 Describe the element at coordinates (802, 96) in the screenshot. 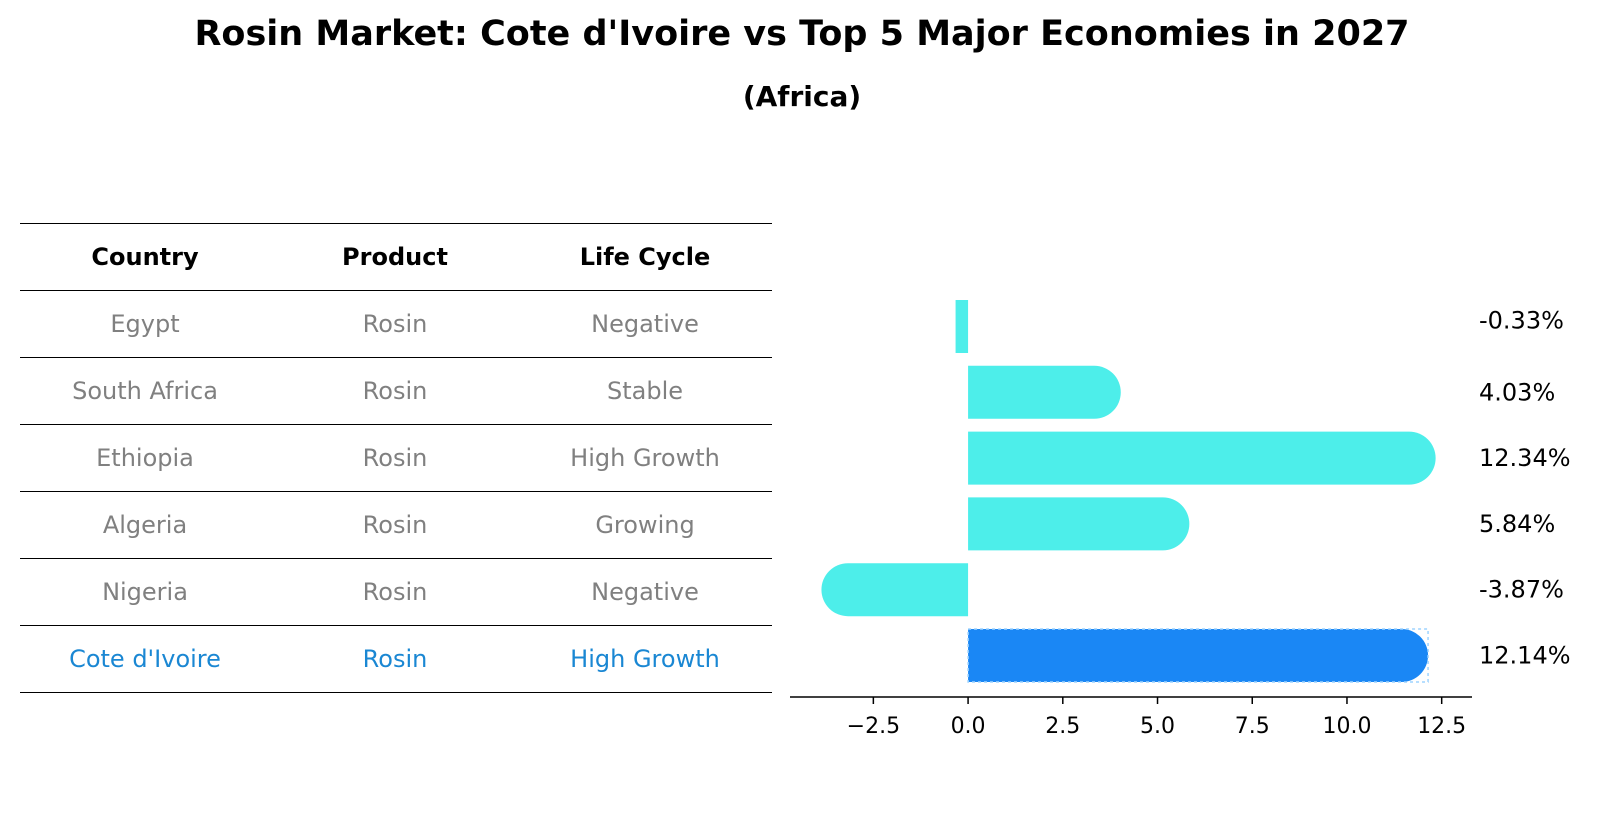

I see `chart-subtitle: (Africa)` at that location.